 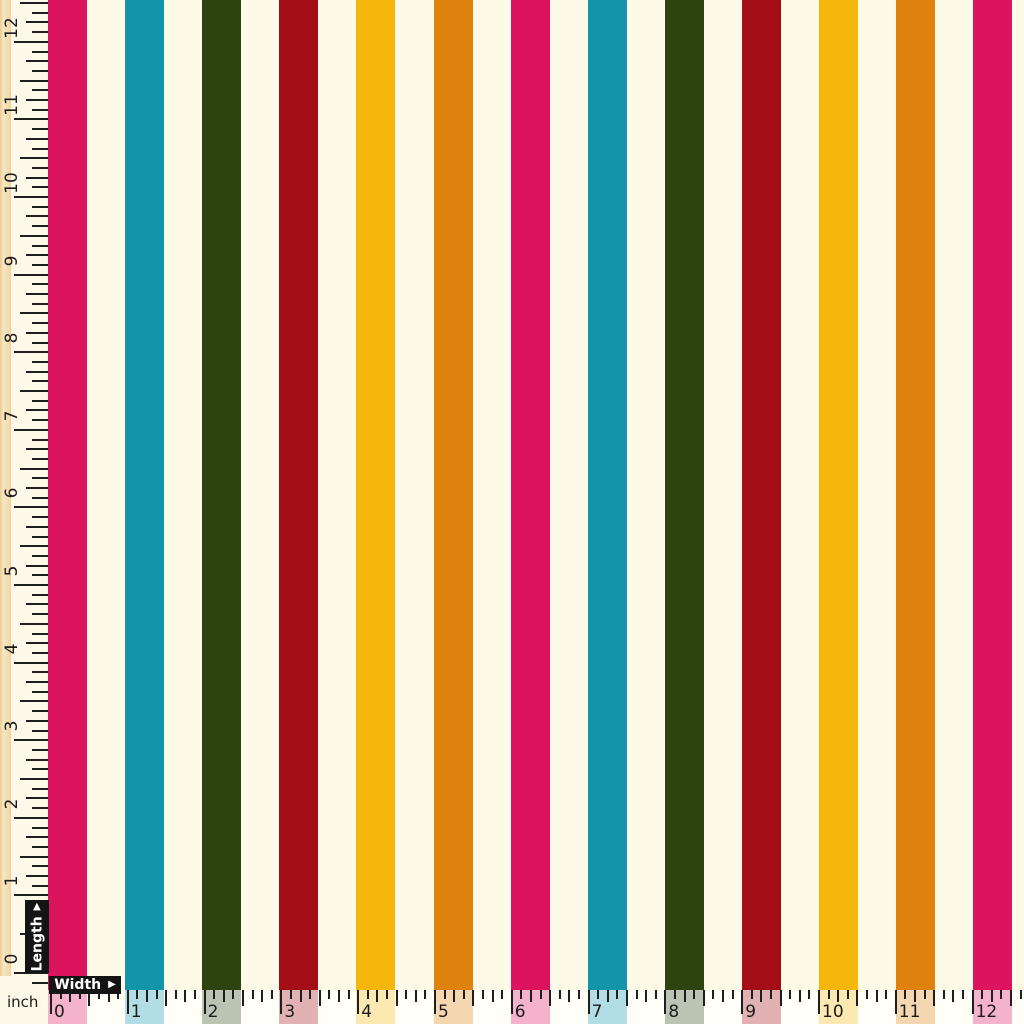 I want to click on fabric-stripe-teal, so click(x=145, y=512).